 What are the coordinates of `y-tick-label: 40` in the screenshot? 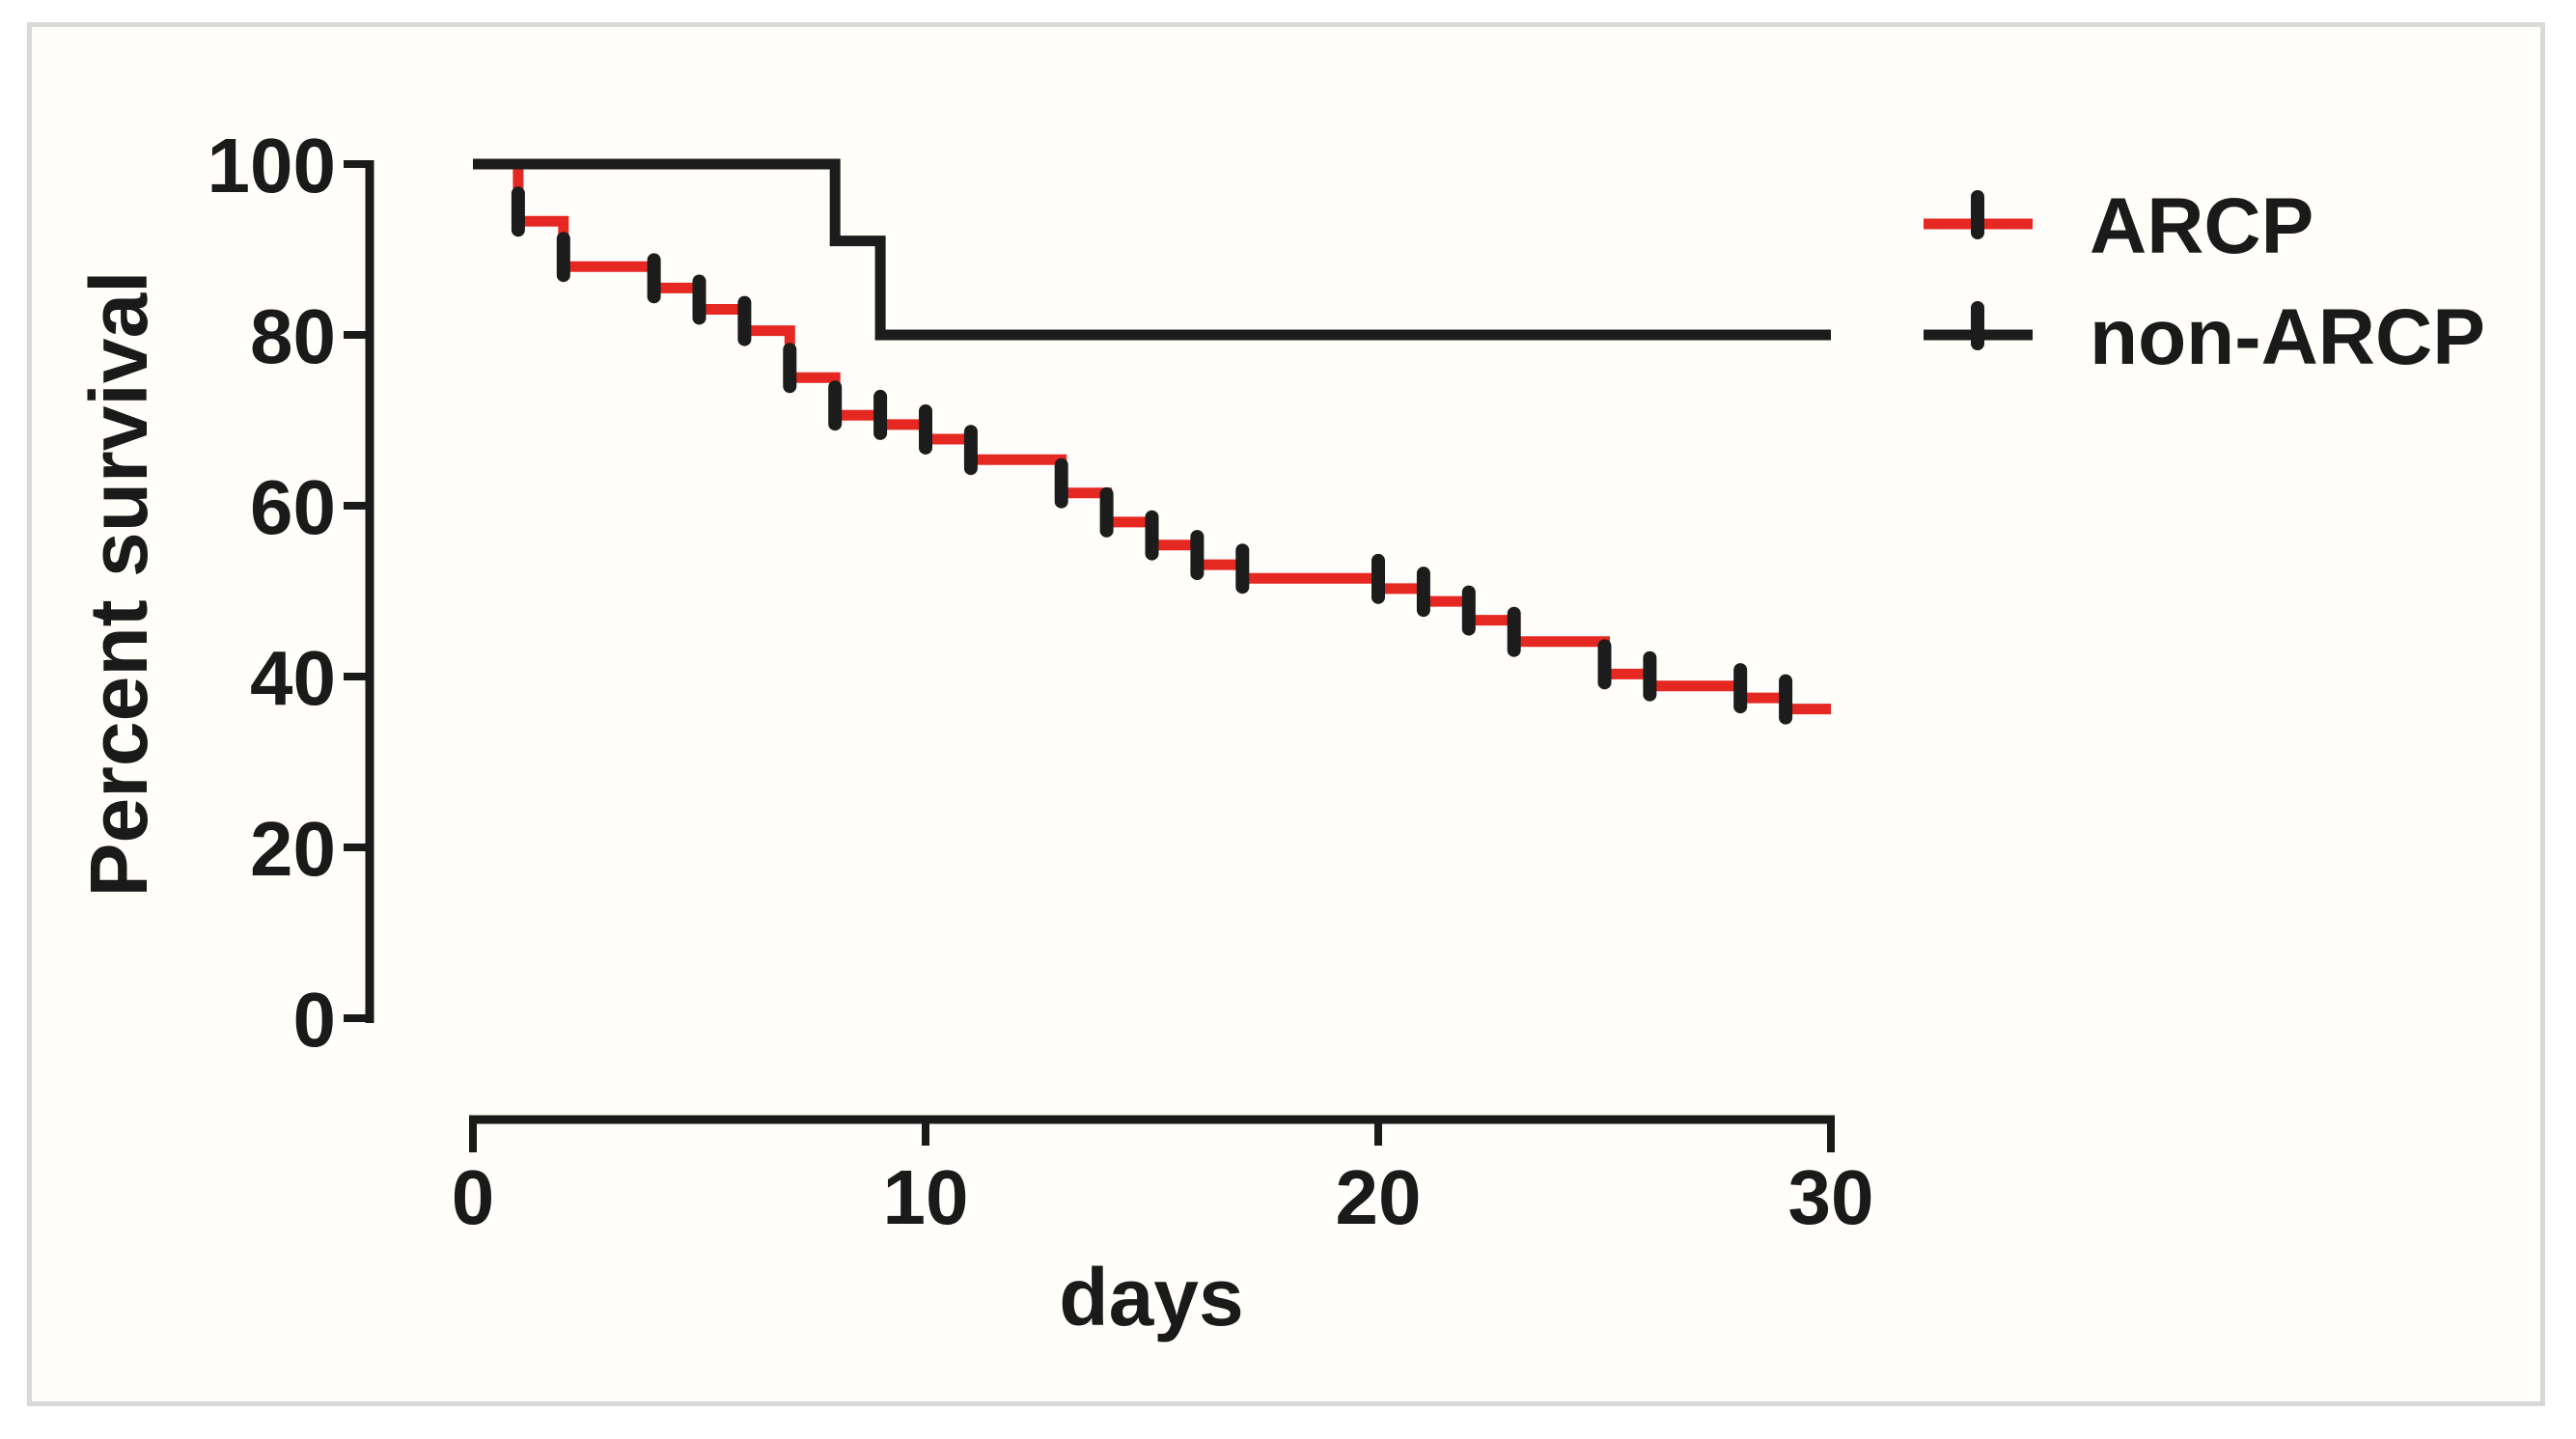 It's located at (293, 678).